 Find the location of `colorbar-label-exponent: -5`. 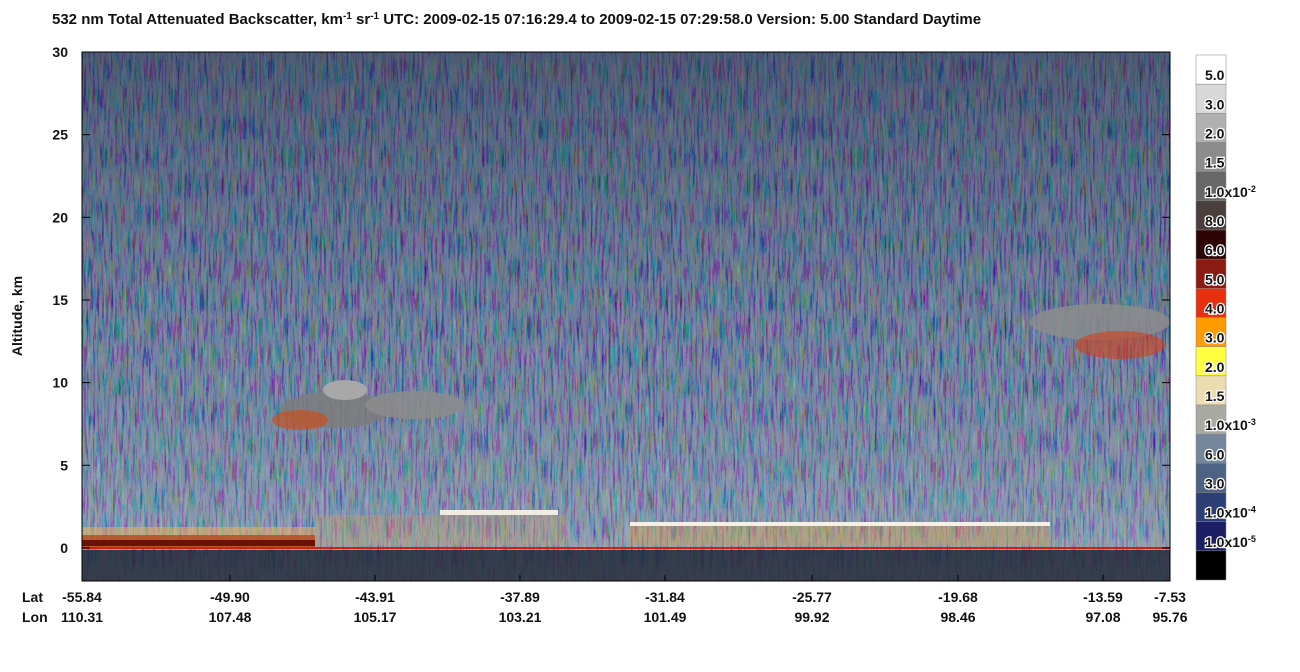

colorbar-label-exponent: -5 is located at coordinates (1252, 539).